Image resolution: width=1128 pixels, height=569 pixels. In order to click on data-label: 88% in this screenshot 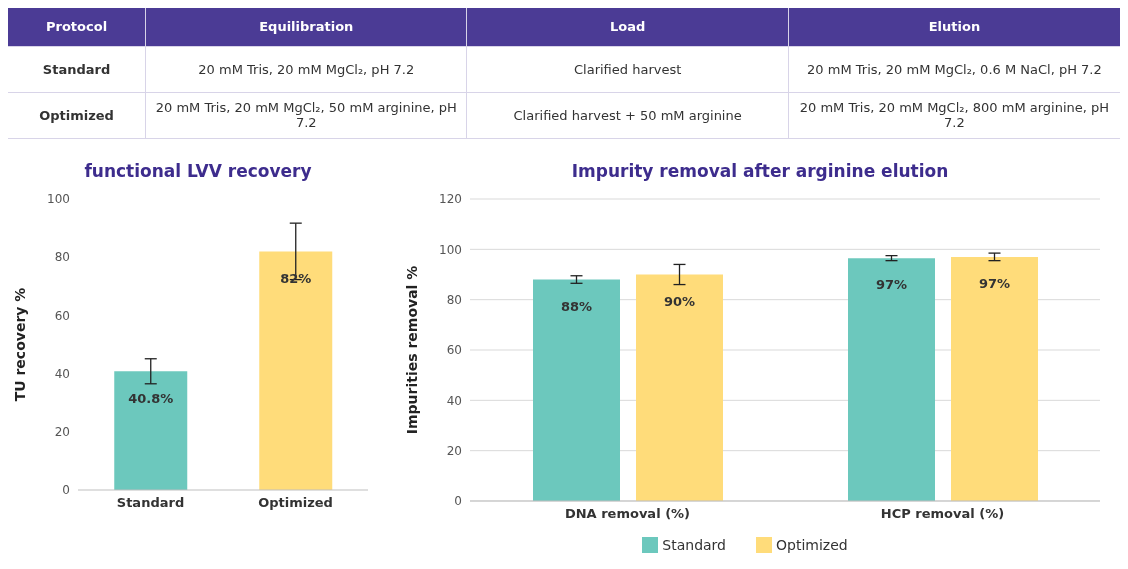, I will do `click(576, 306)`.